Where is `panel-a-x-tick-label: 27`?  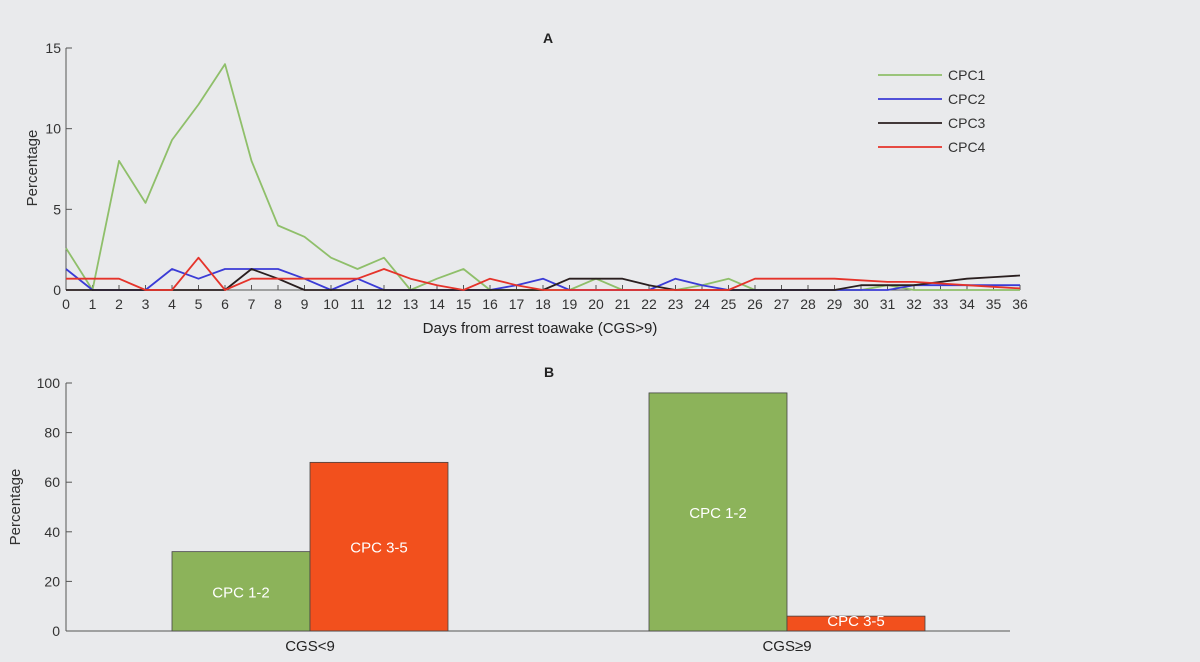
panel-a-x-tick-label: 27 is located at coordinates (782, 304).